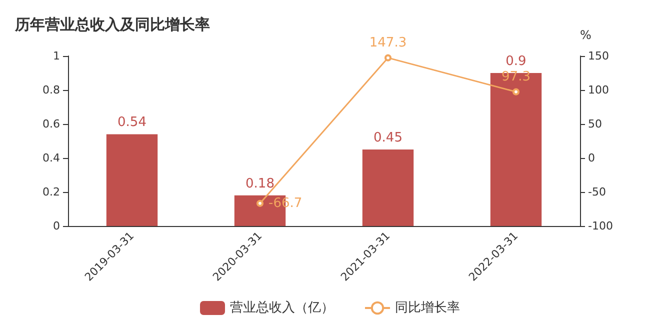  Describe the element at coordinates (388, 138) in the screenshot. I see `data-label: 0.45` at that location.